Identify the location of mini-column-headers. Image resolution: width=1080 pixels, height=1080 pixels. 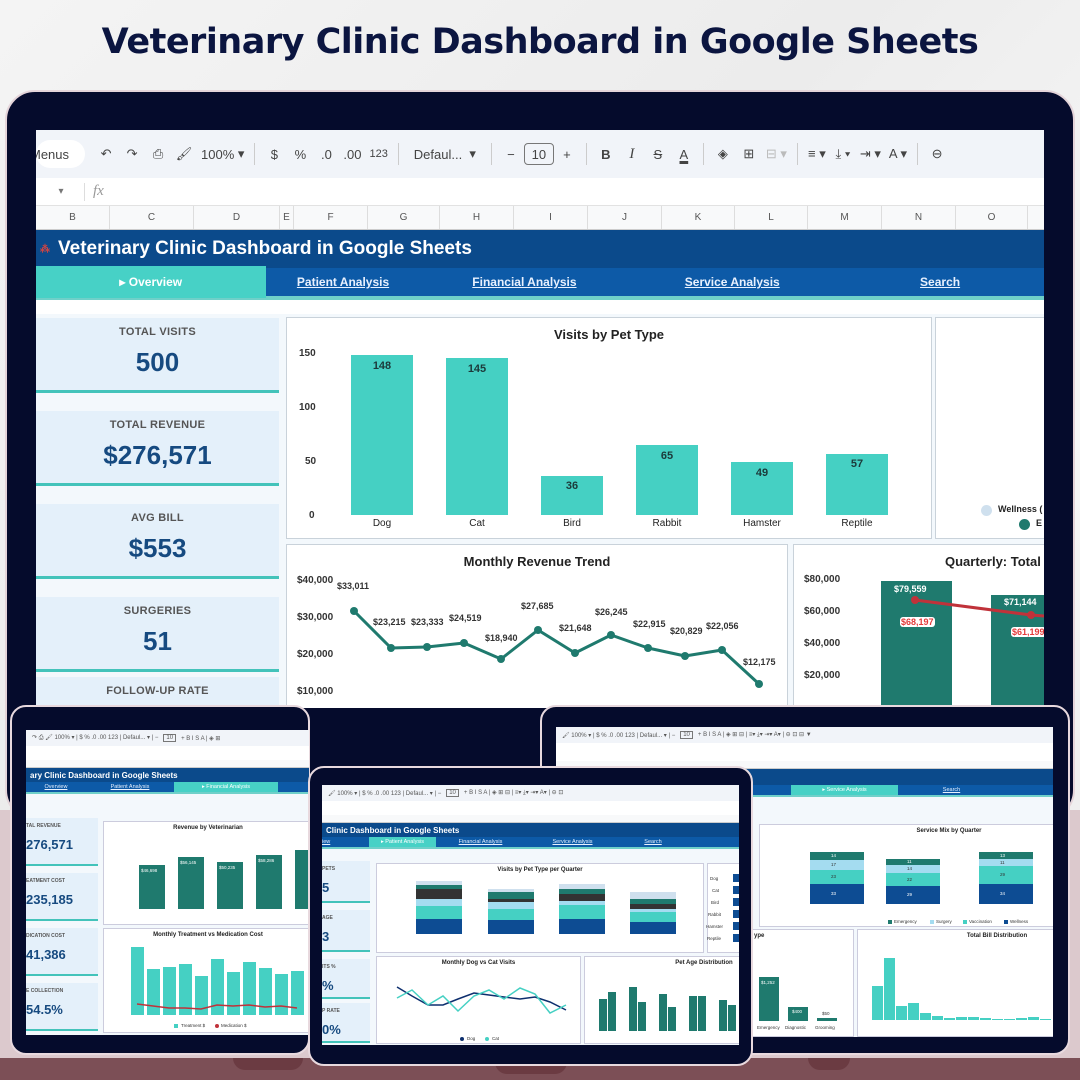
(530, 819).